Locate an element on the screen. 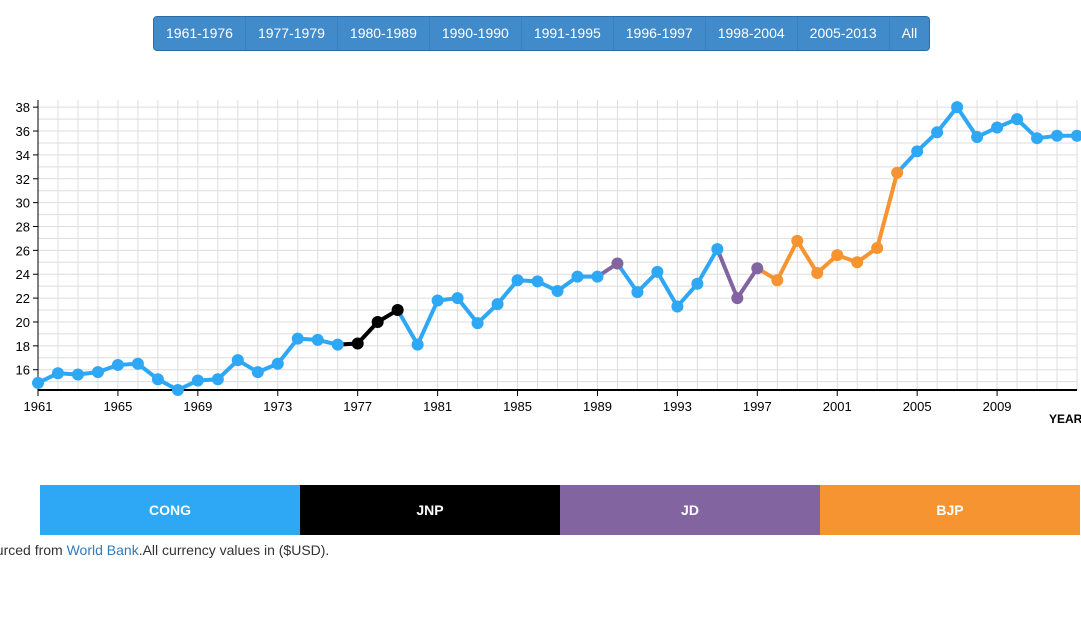  filter-button-2005-2013: 2005-2013 is located at coordinates (844, 33).